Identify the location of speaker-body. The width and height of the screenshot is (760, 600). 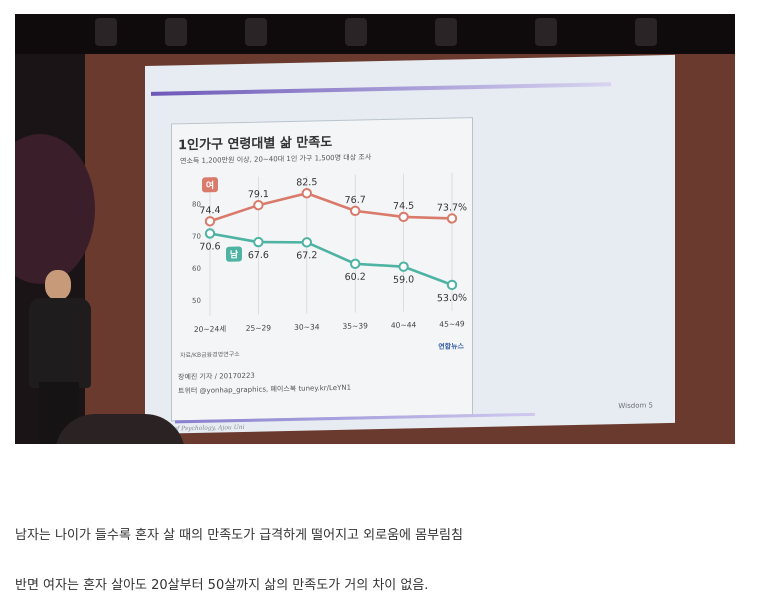
(60, 343).